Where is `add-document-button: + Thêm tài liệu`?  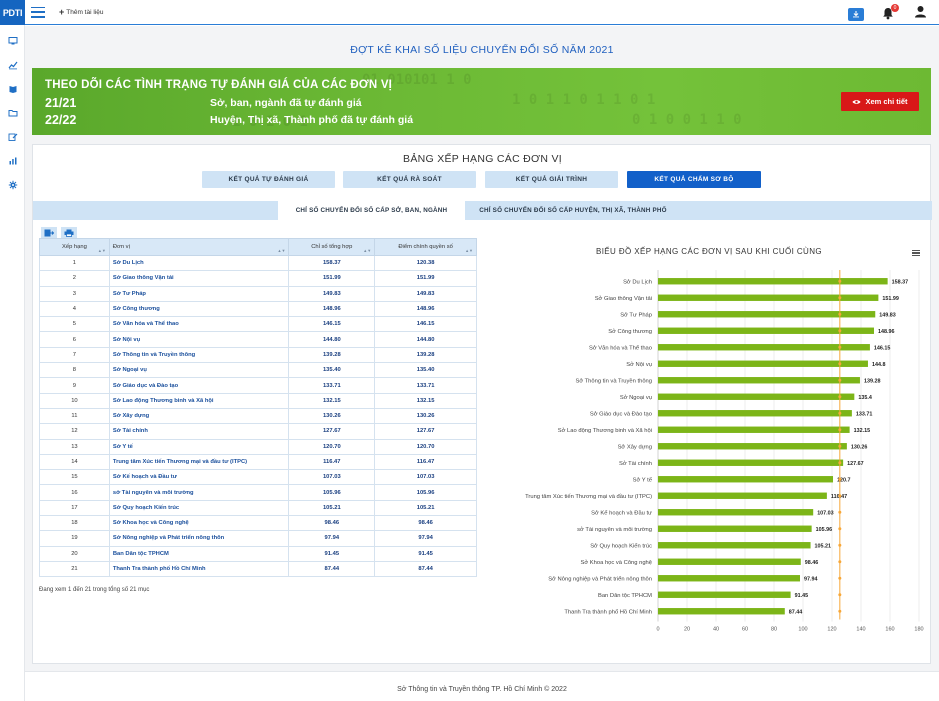
add-document-button: + Thêm tài liệu is located at coordinates (81, 12).